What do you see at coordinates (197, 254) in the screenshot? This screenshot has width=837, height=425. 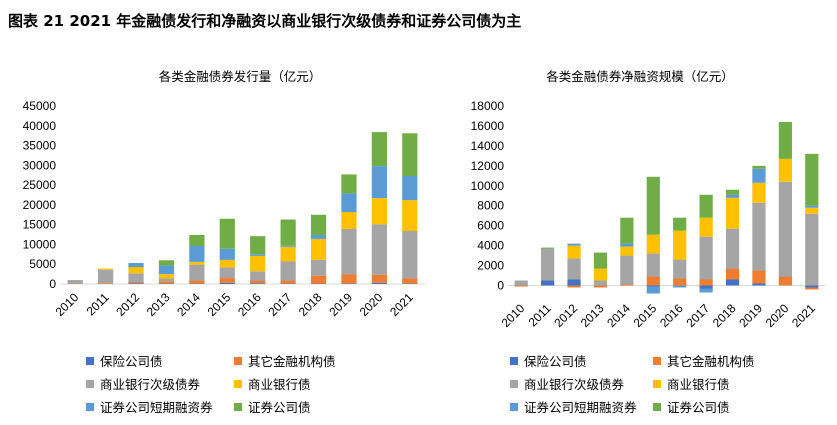 I see `left-bar-2014-s4` at bounding box center [197, 254].